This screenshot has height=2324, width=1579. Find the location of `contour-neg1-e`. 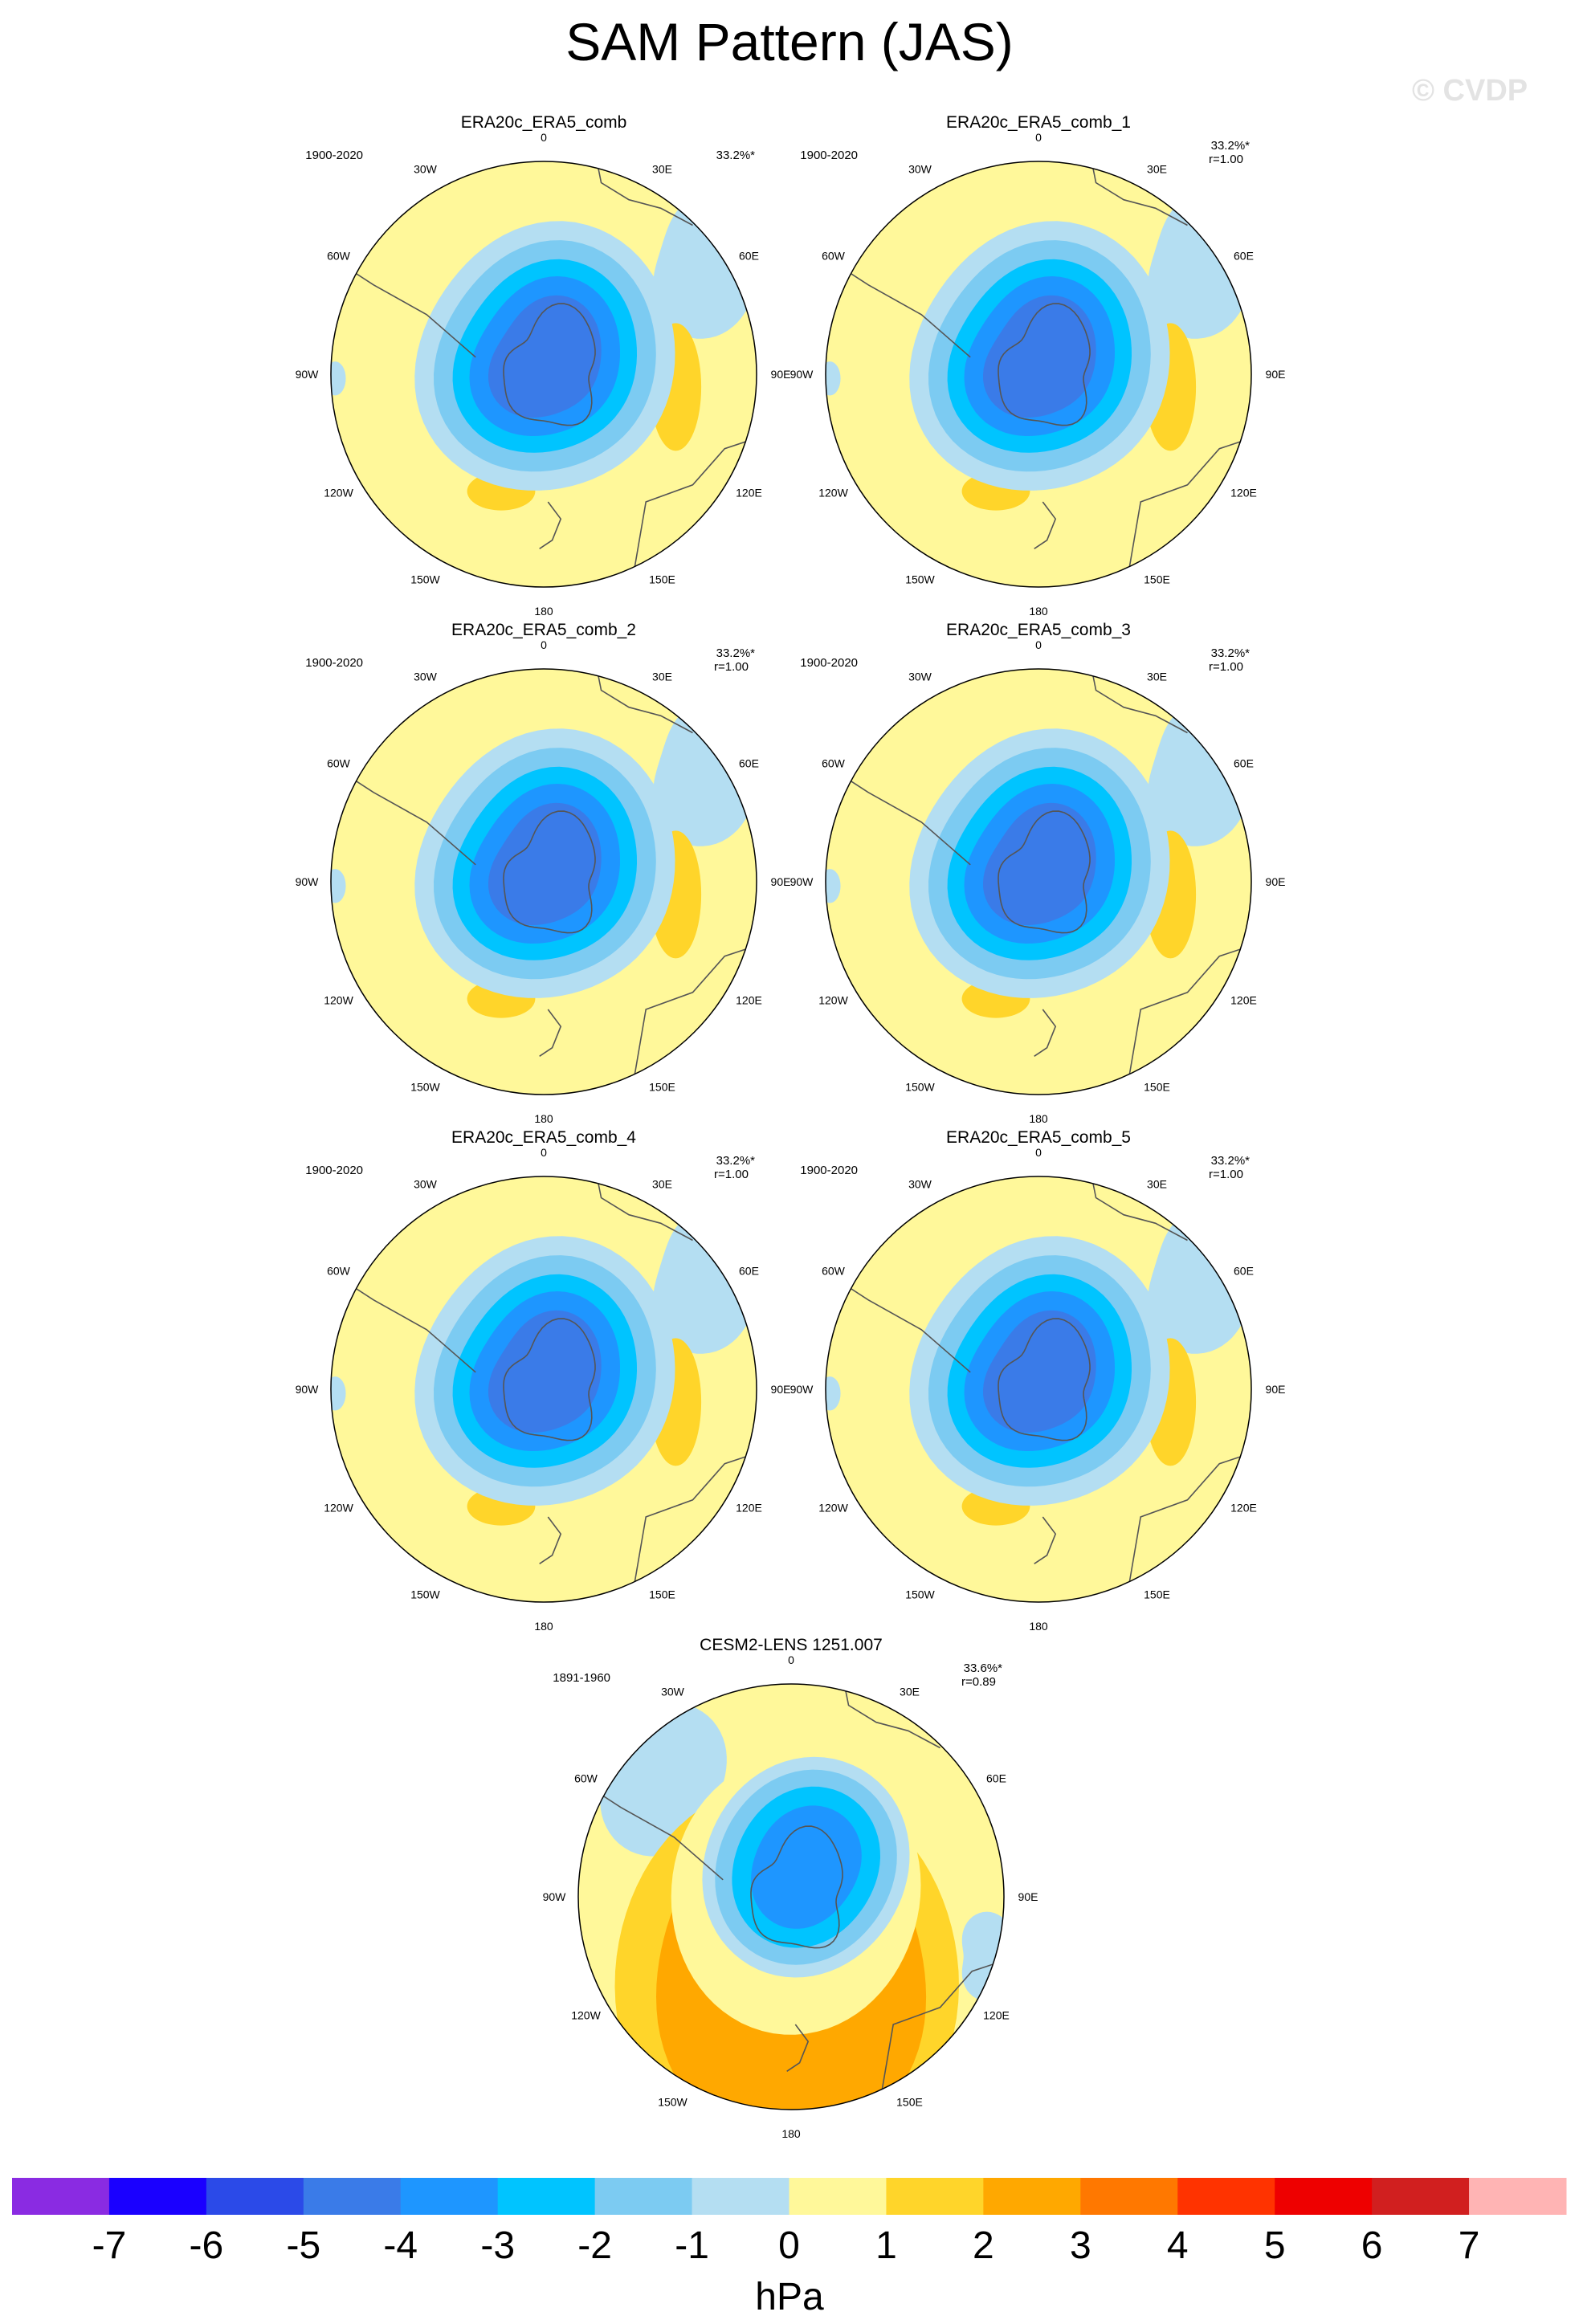

contour-neg1-e is located at coordinates (982, 1956).